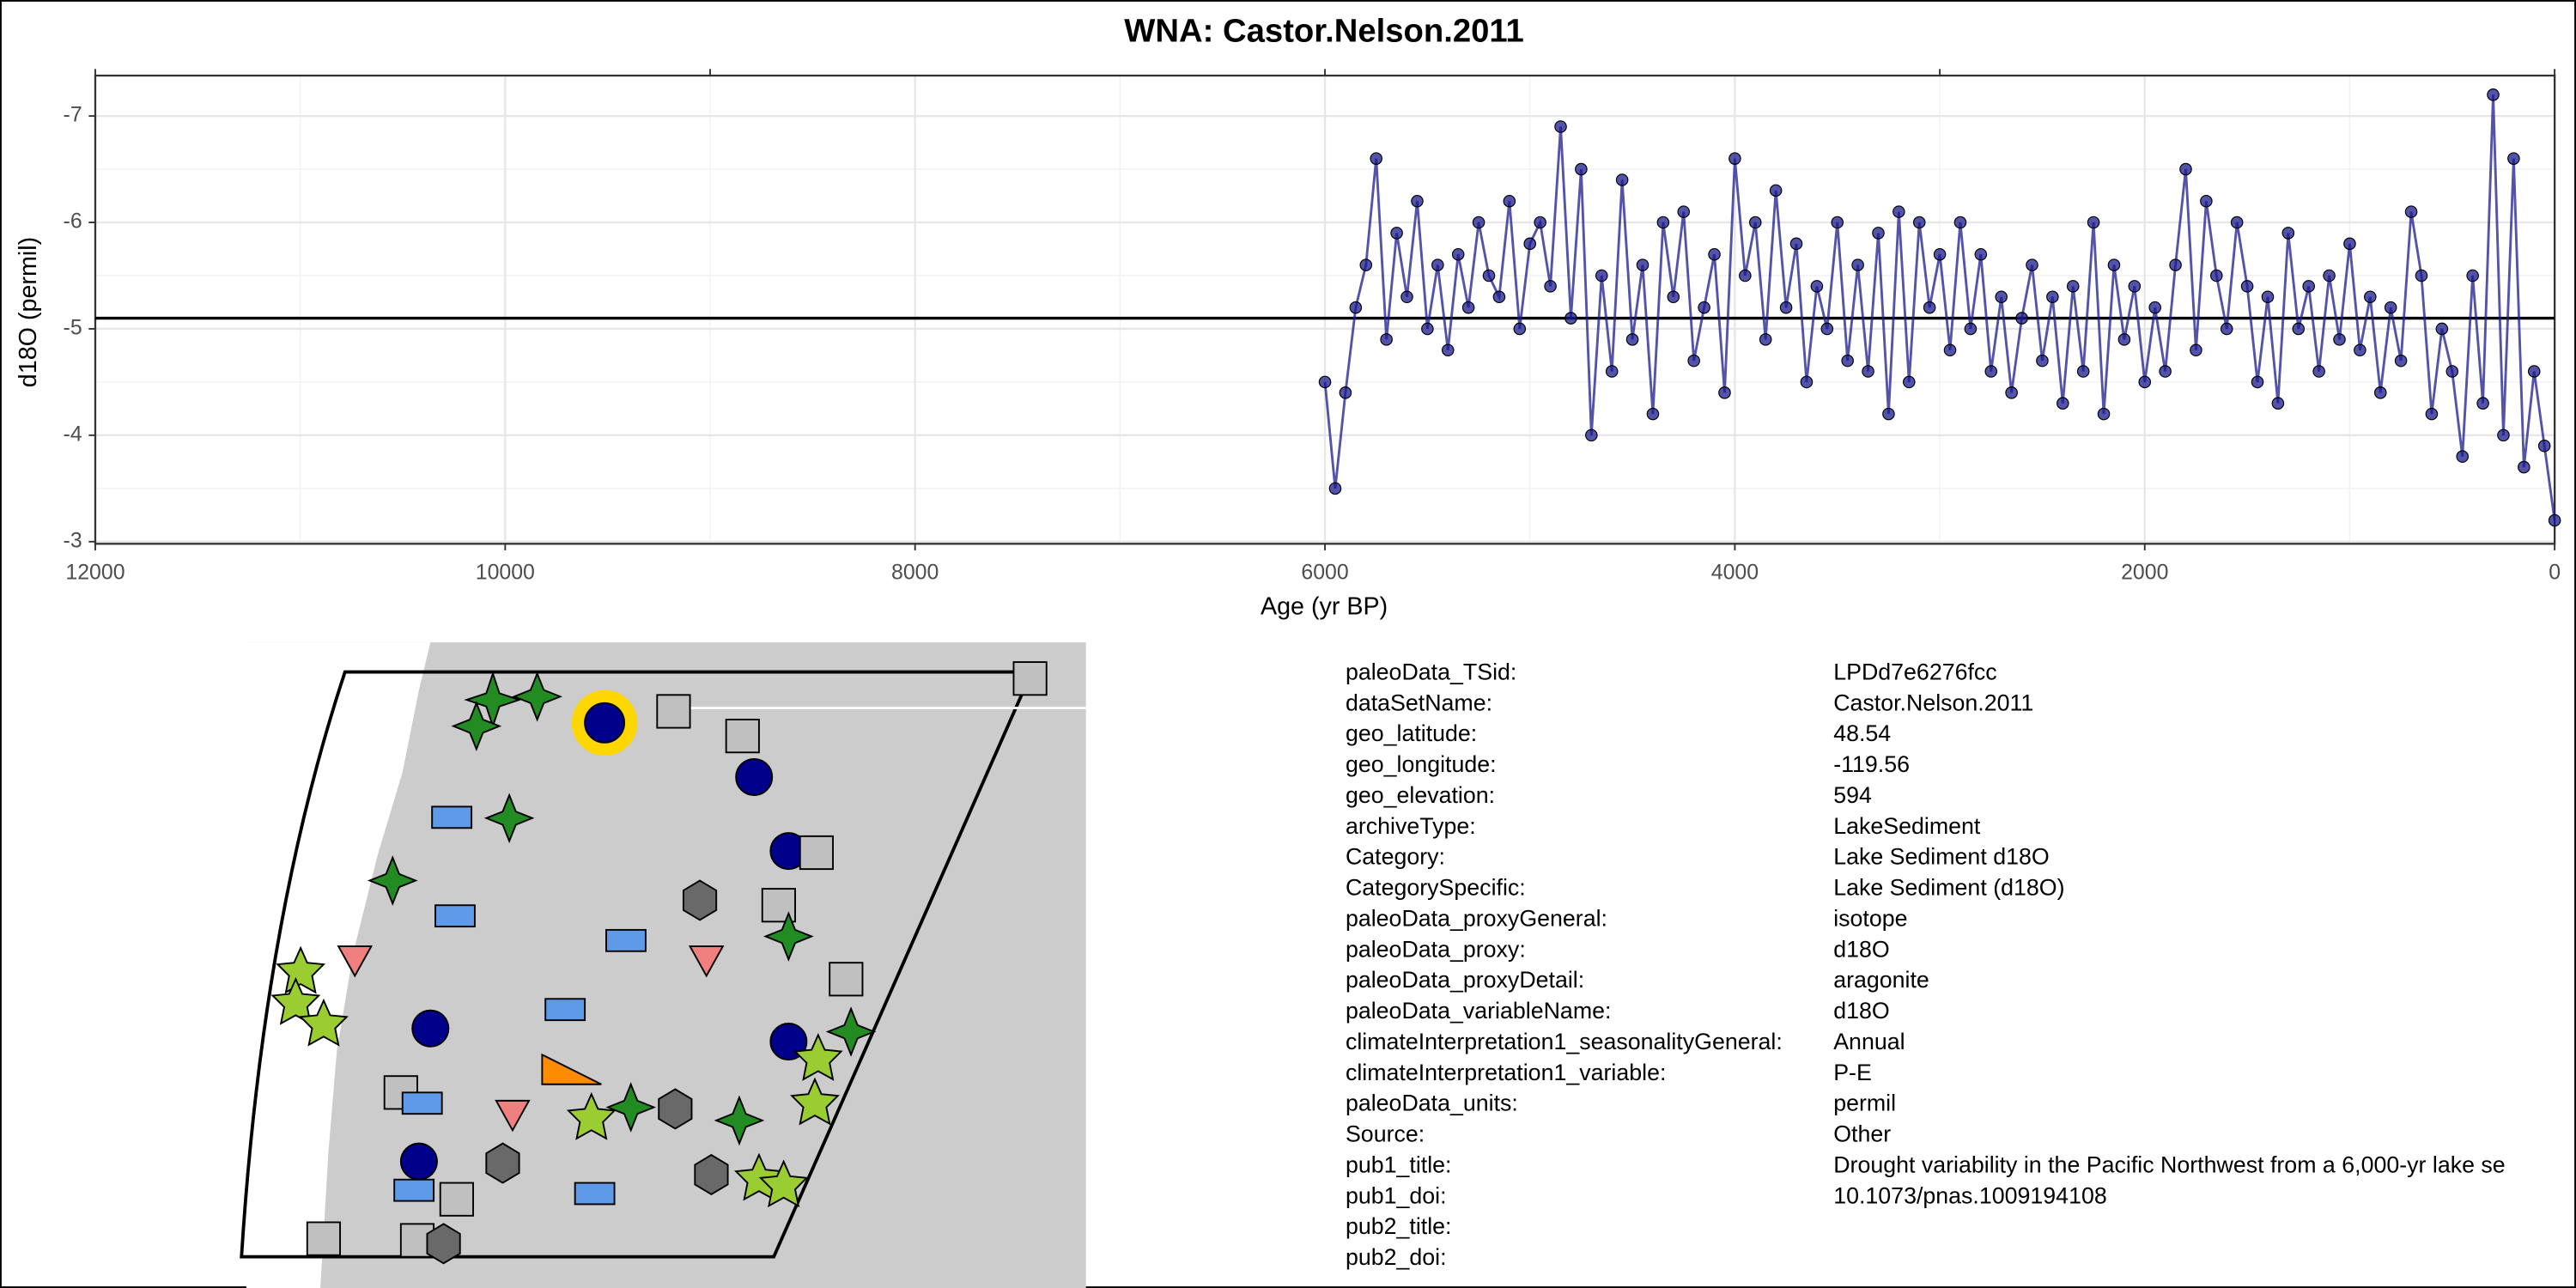 The height and width of the screenshot is (1288, 2576). What do you see at coordinates (1915, 672) in the screenshot?
I see `metadata-value: LPDd7e6276fcc` at bounding box center [1915, 672].